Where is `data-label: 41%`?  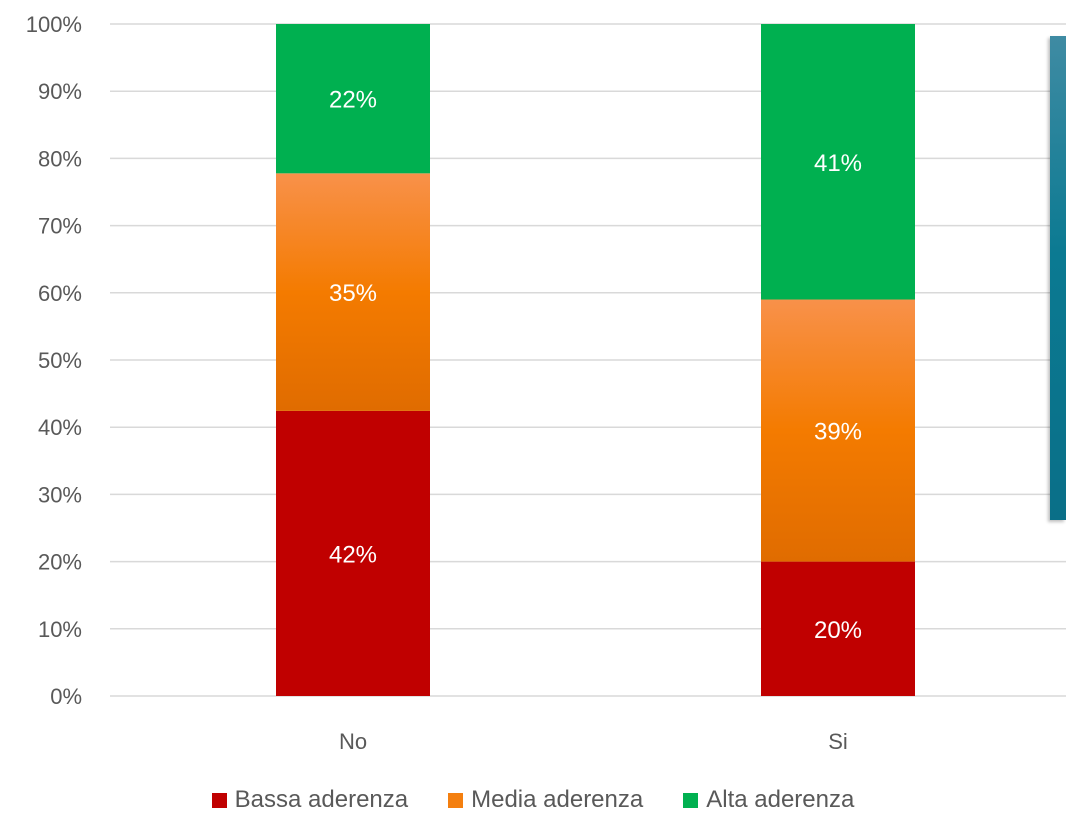 data-label: 41% is located at coordinates (838, 163).